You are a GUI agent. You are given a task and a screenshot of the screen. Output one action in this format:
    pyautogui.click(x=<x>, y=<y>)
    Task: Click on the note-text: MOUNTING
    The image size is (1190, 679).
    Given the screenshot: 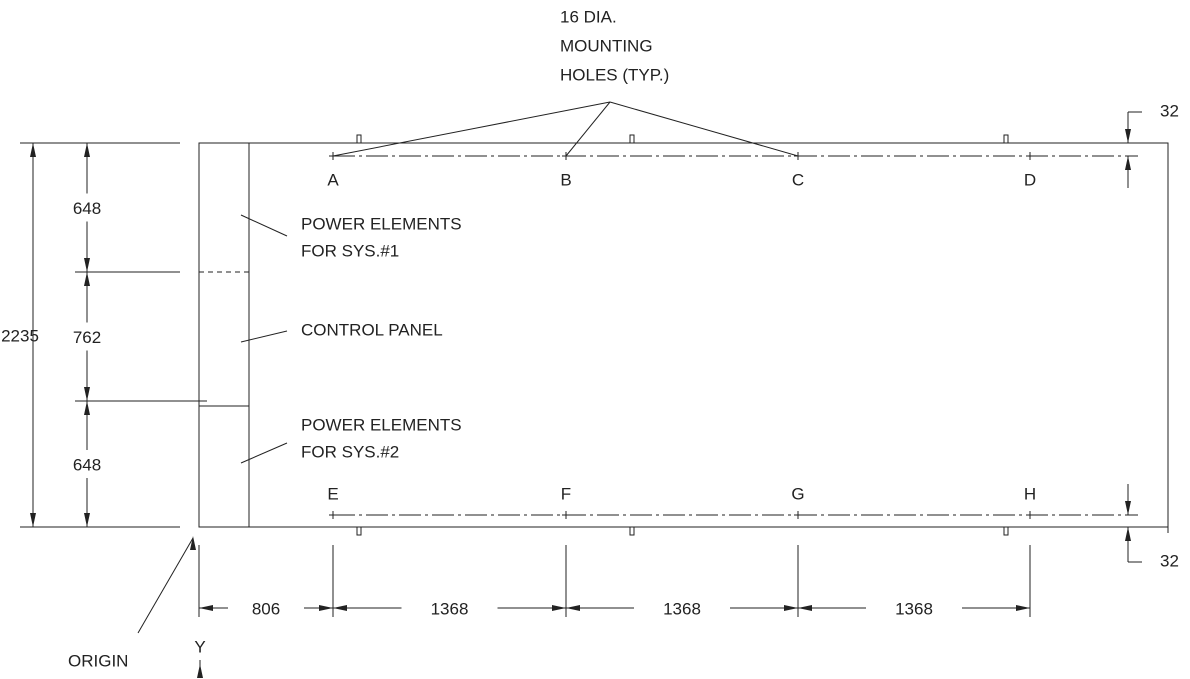 What is the action you would take?
    pyautogui.click(x=606, y=45)
    